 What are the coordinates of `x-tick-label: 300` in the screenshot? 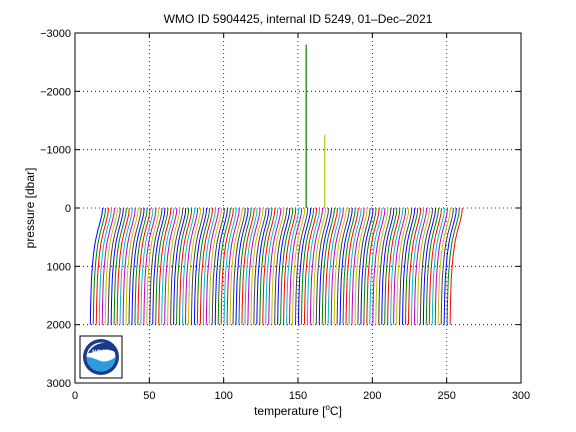 It's located at (521, 396).